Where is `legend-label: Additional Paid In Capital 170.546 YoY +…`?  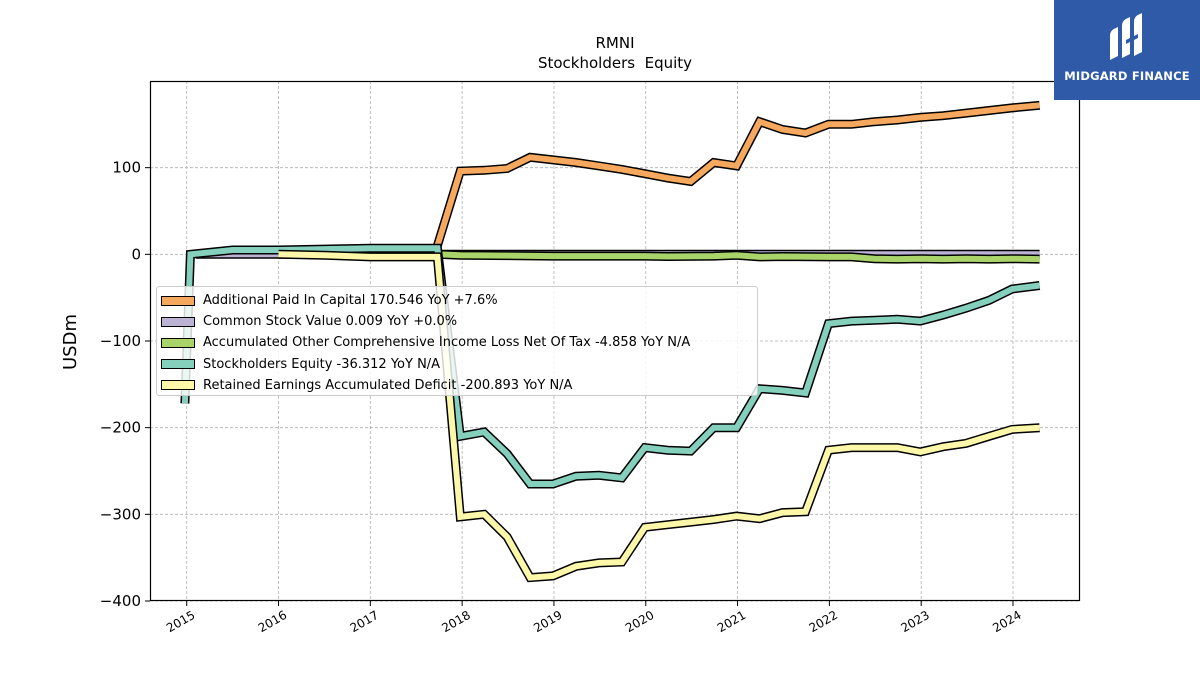 legend-label: Additional Paid In Capital 170.546 YoY +… is located at coordinates (350, 301).